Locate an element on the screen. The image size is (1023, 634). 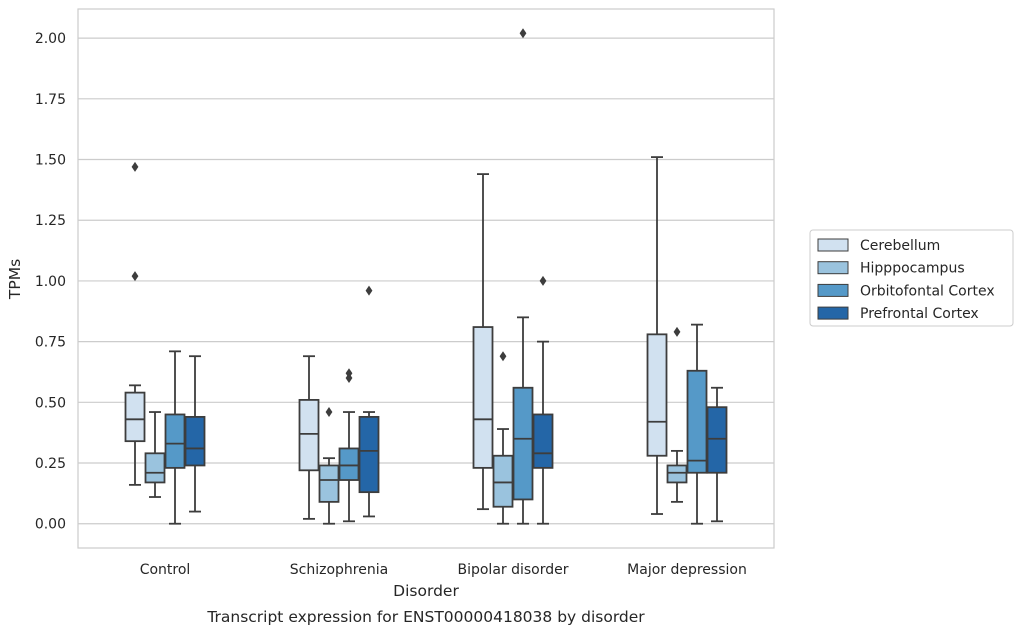
legend-frame is located at coordinates (911, 278).